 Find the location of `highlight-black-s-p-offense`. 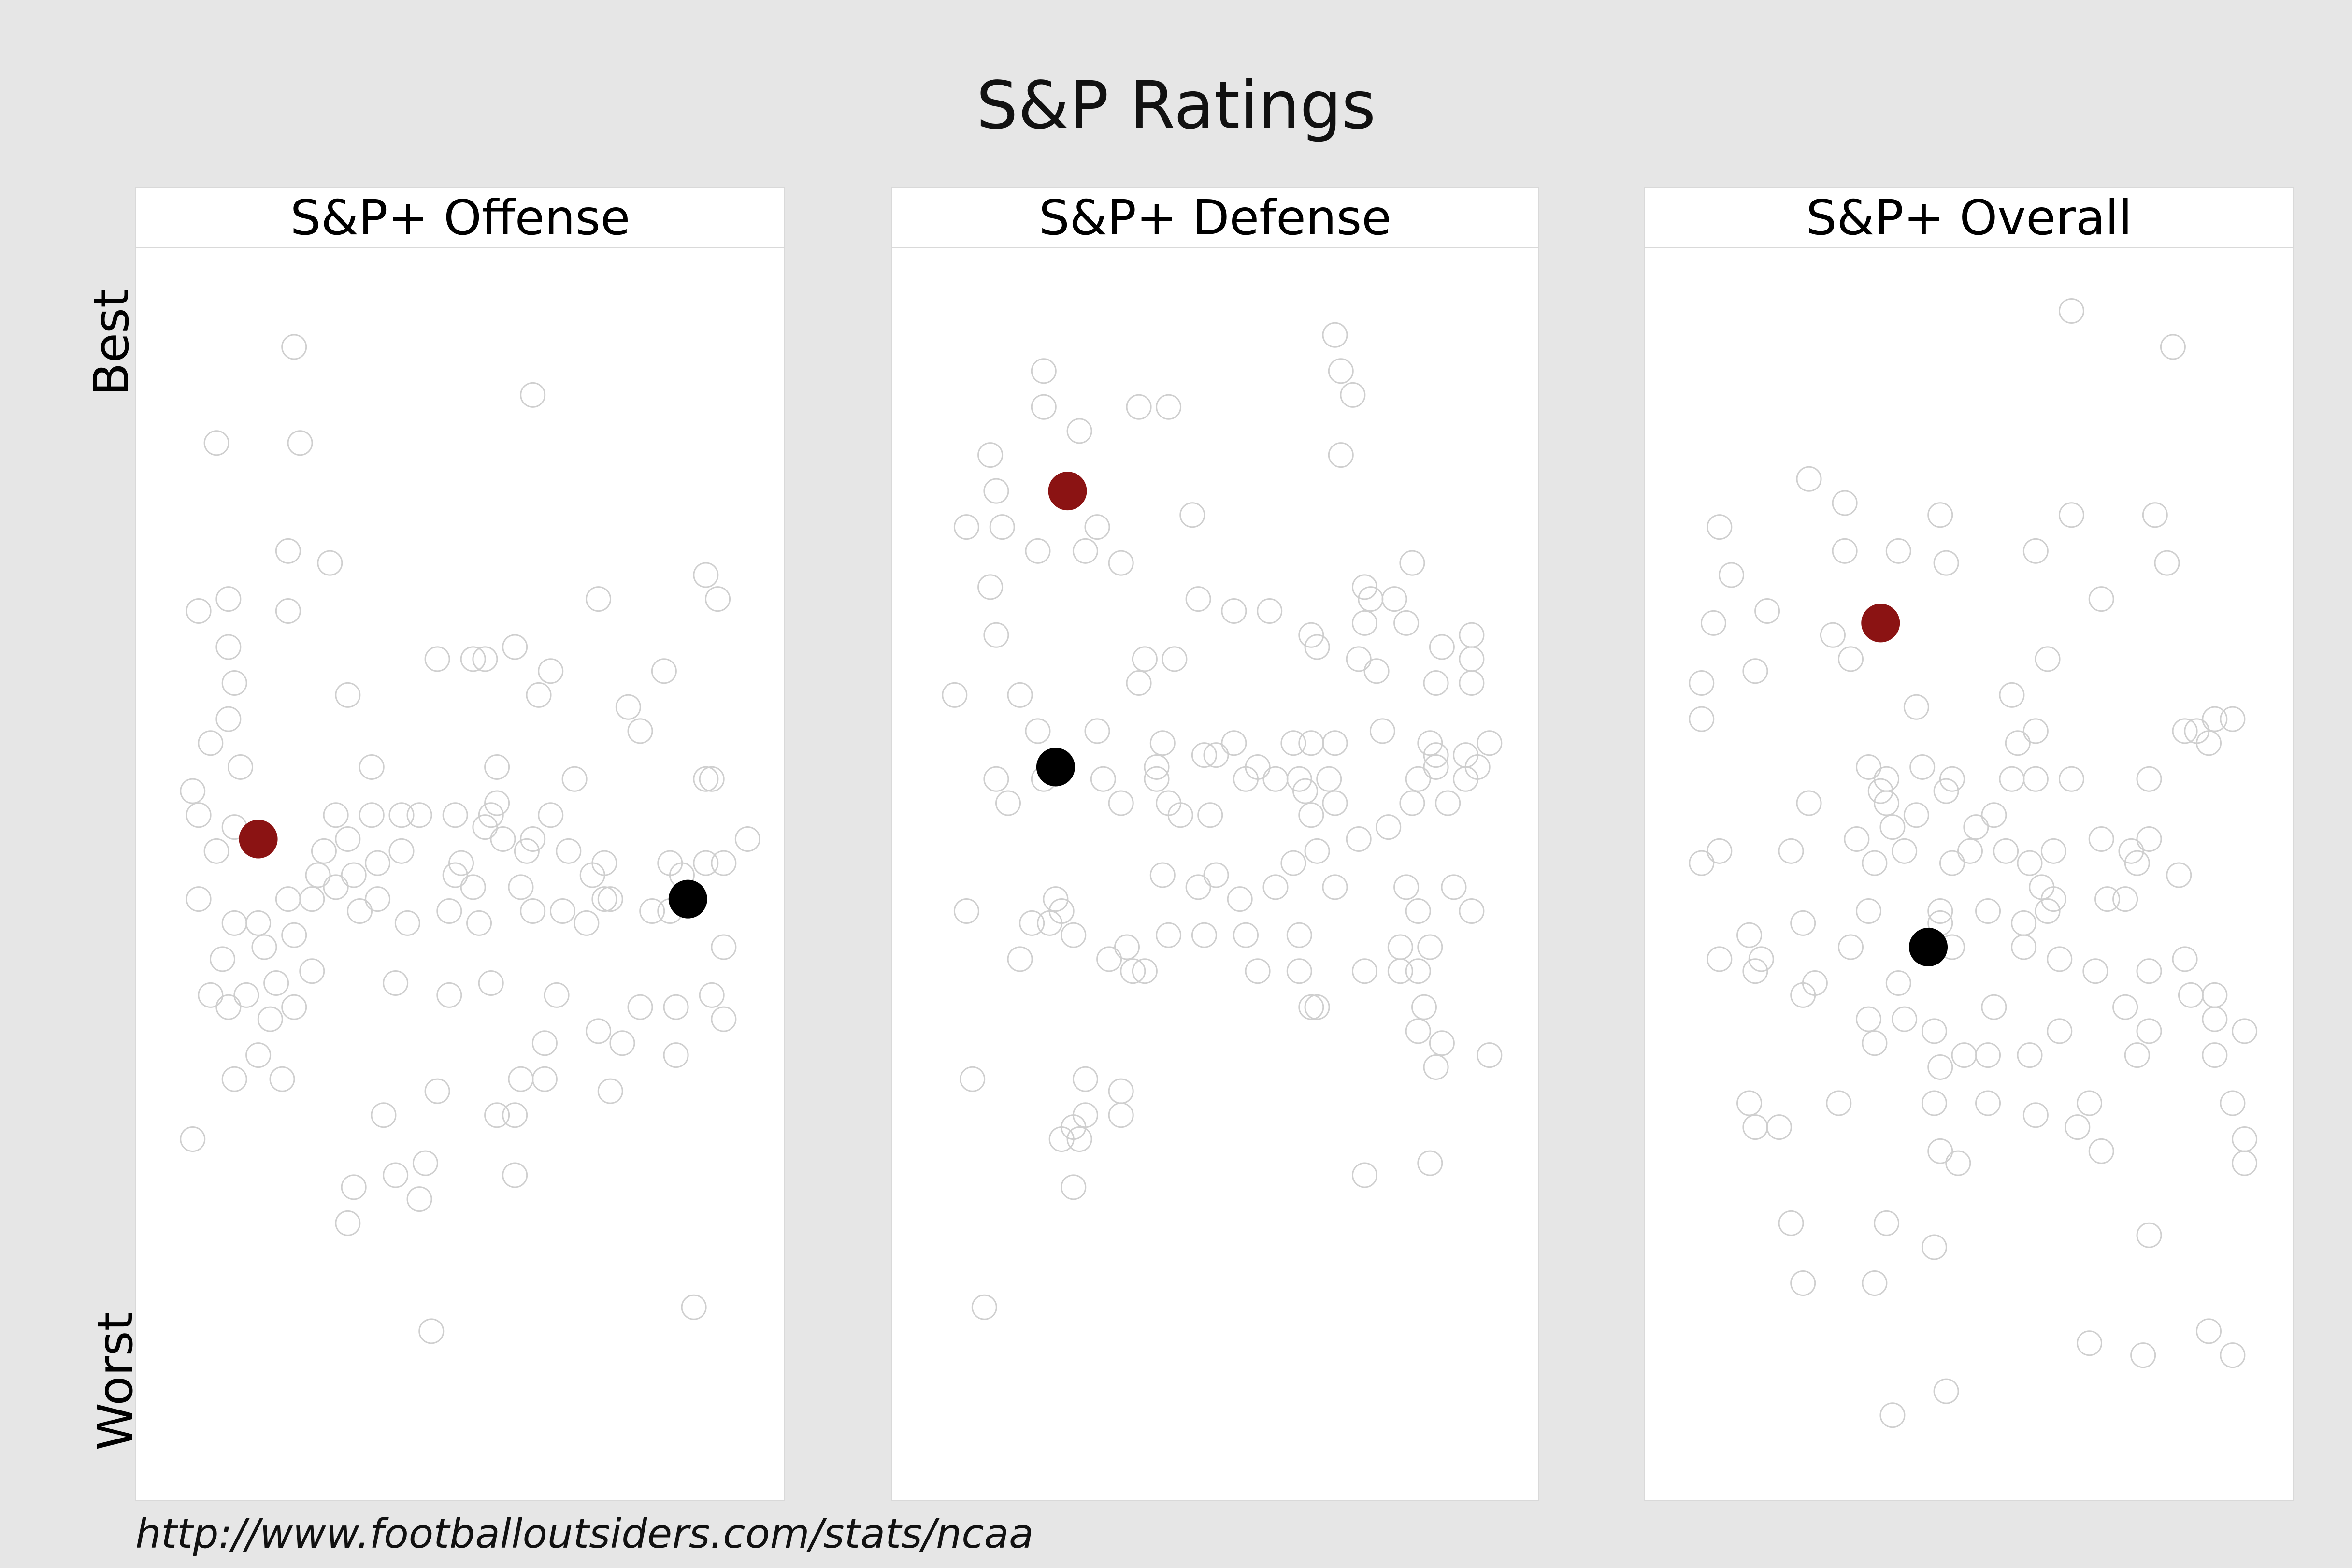

highlight-black-s-p-offense is located at coordinates (688, 899).